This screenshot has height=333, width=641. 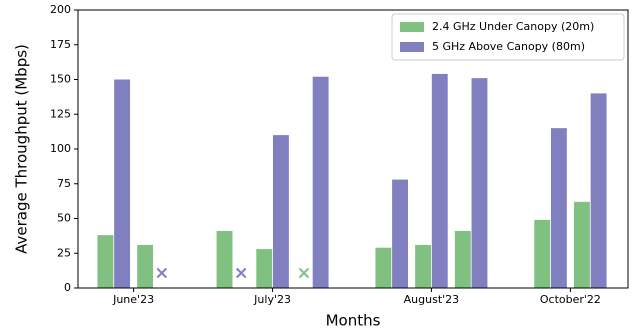 I want to click on y-tick-label: 125, so click(x=60, y=113).